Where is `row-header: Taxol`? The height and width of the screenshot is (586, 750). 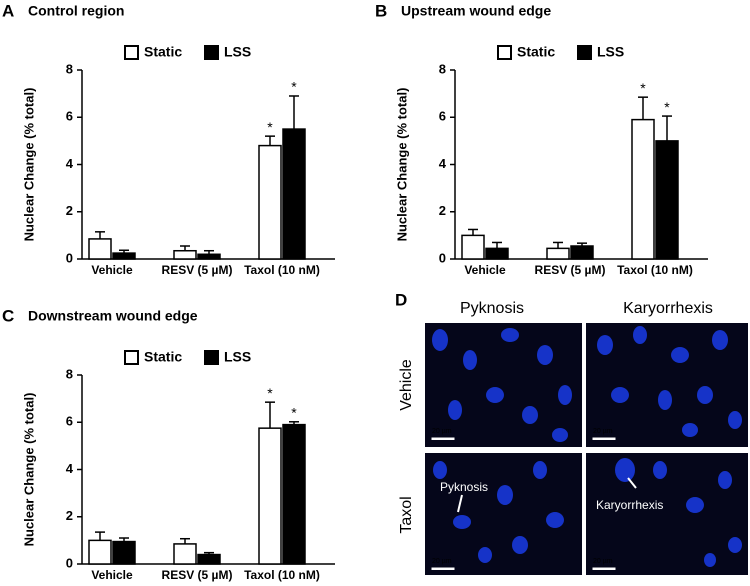 row-header: Taxol is located at coordinates (406, 514).